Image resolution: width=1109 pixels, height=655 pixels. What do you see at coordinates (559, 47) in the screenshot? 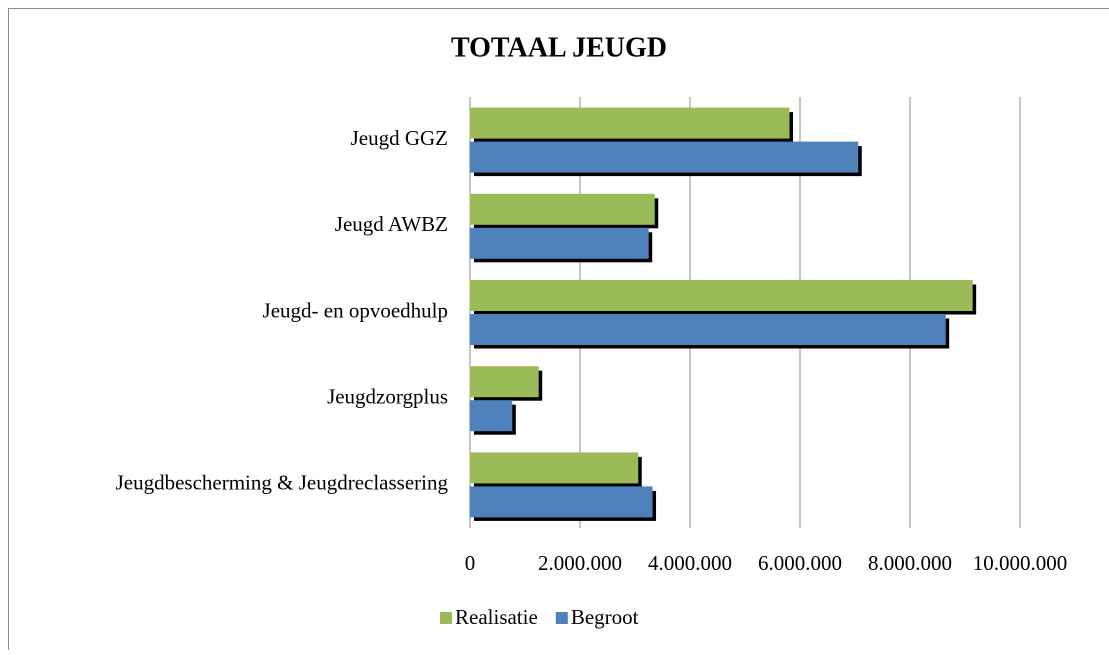
I see `chart-title: TOTAAL JEUGD` at bounding box center [559, 47].